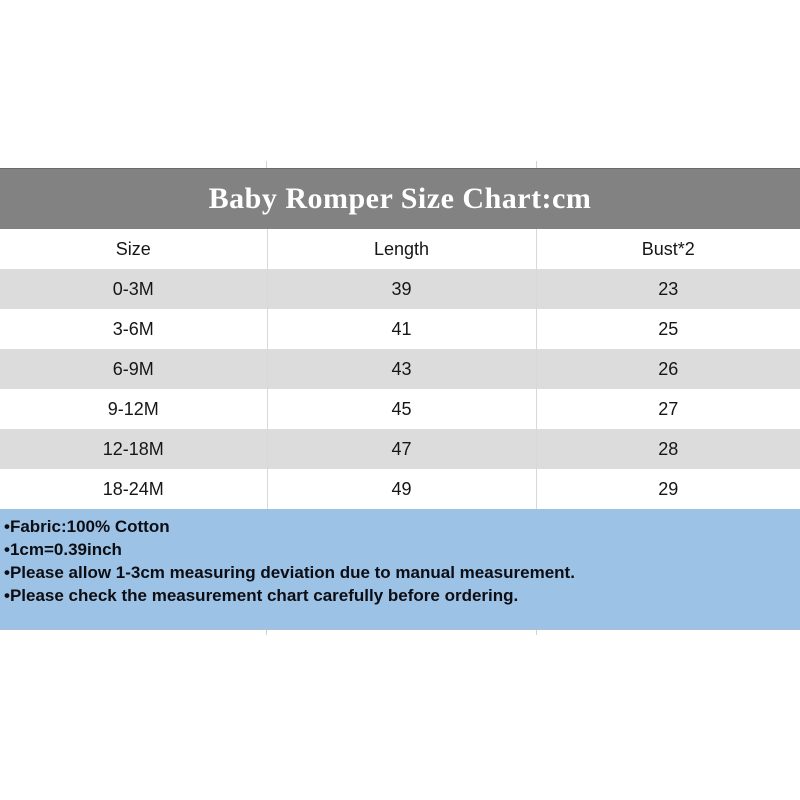 The width and height of the screenshot is (800, 800). I want to click on table-cell-size: 0-3M, so click(133, 288).